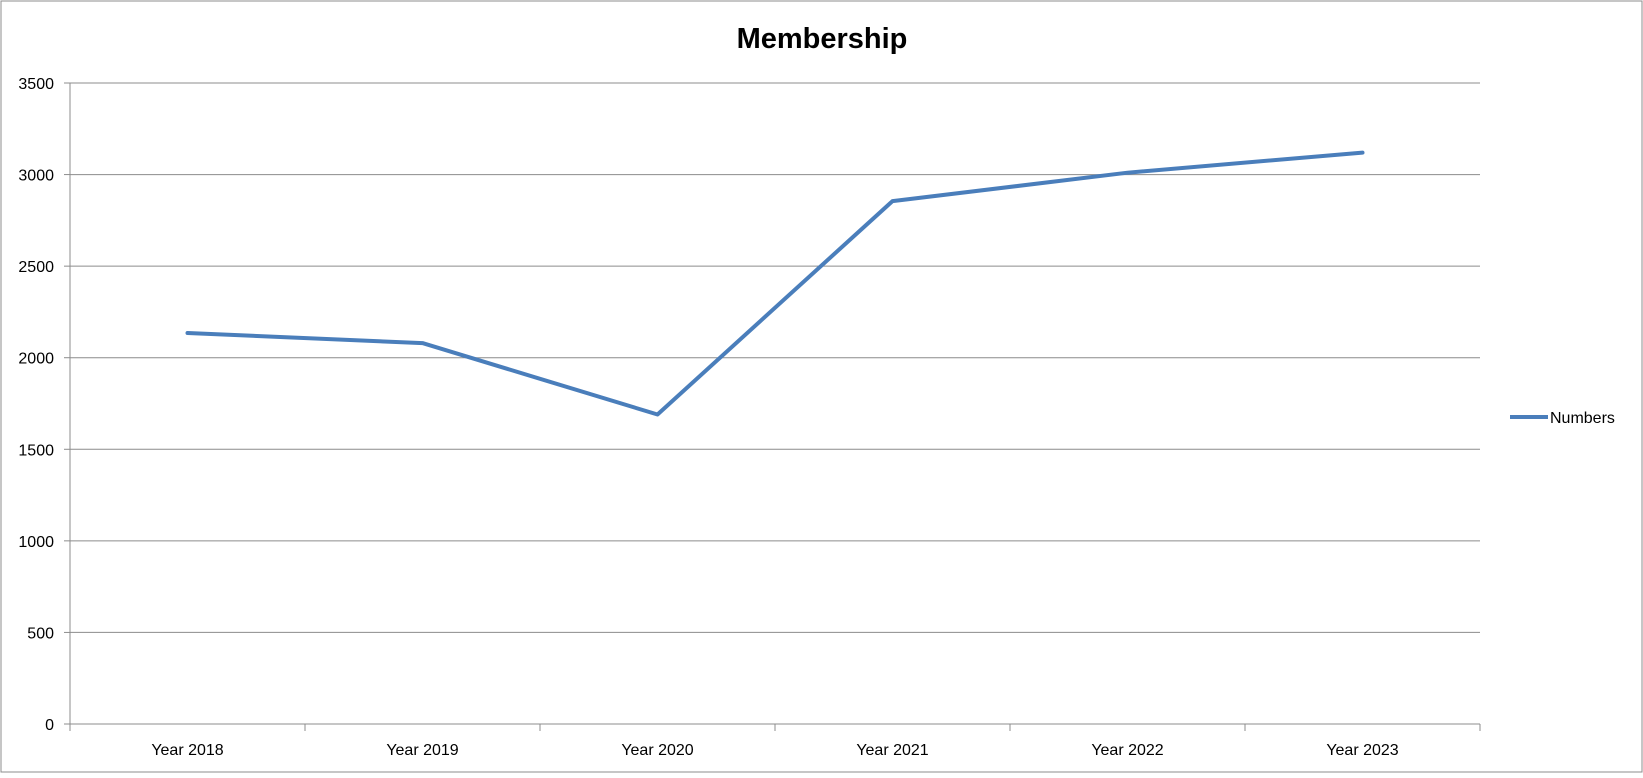  Describe the element at coordinates (1582, 418) in the screenshot. I see `legend-label-numbers: Numbers` at that location.